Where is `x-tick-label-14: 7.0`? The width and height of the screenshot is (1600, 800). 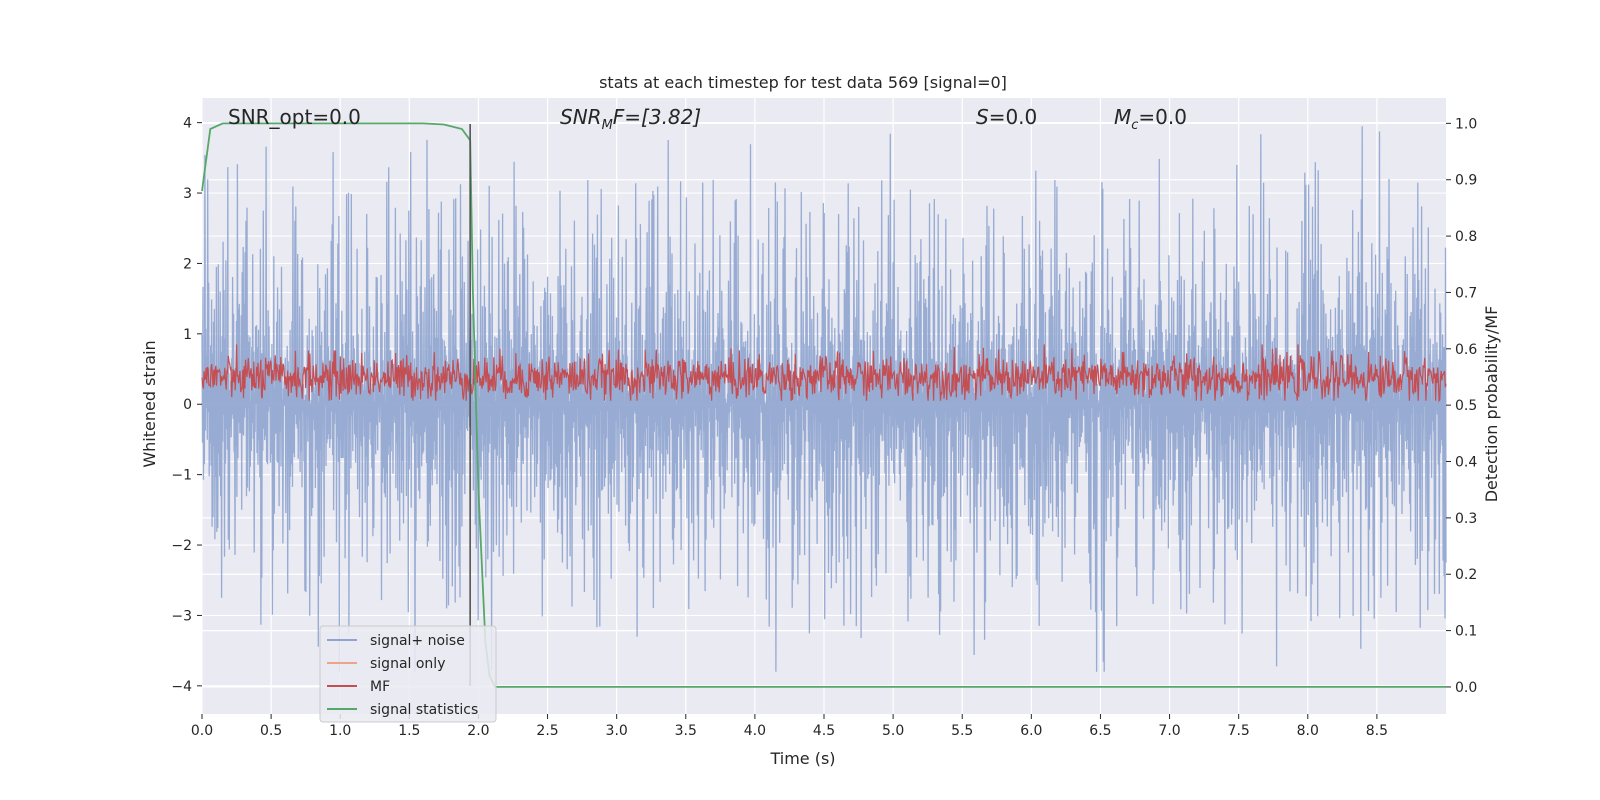 x-tick-label-14: 7.0 is located at coordinates (1169, 731).